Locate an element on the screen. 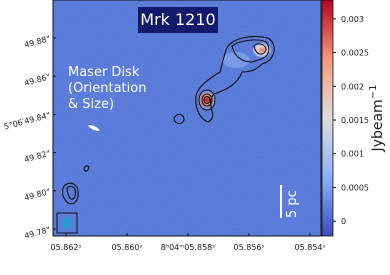 Image resolution: width=390 pixels, height=275 pixels. y-tick-label: 5°06′49.84" is located at coordinates (27, 121).